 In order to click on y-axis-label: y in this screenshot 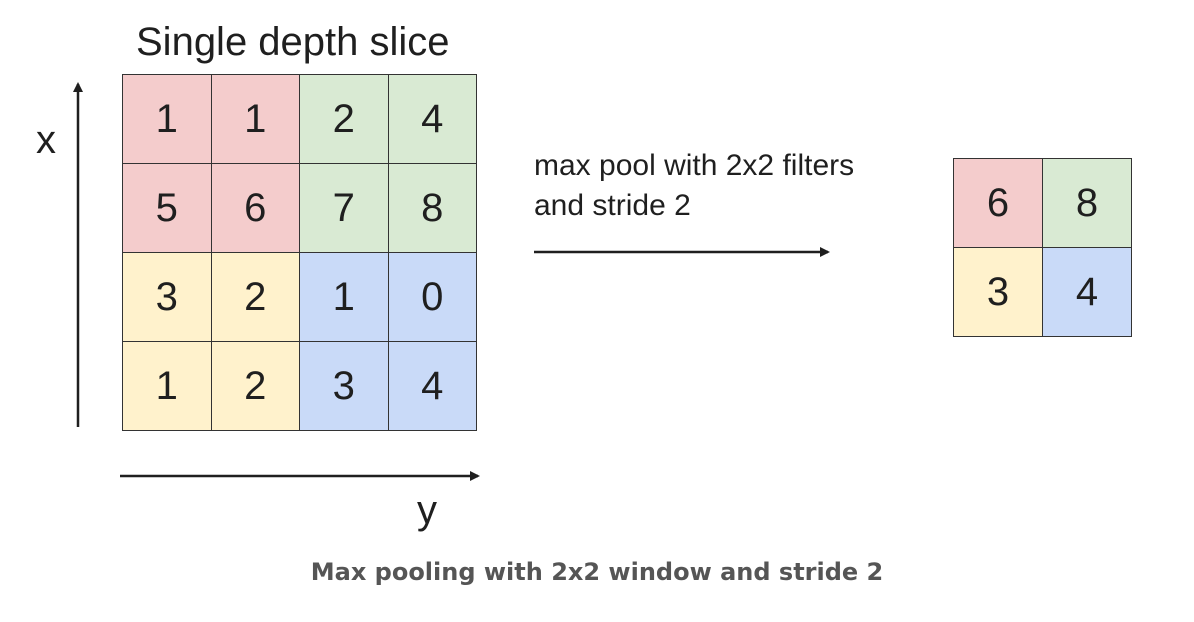, I will do `click(427, 510)`.